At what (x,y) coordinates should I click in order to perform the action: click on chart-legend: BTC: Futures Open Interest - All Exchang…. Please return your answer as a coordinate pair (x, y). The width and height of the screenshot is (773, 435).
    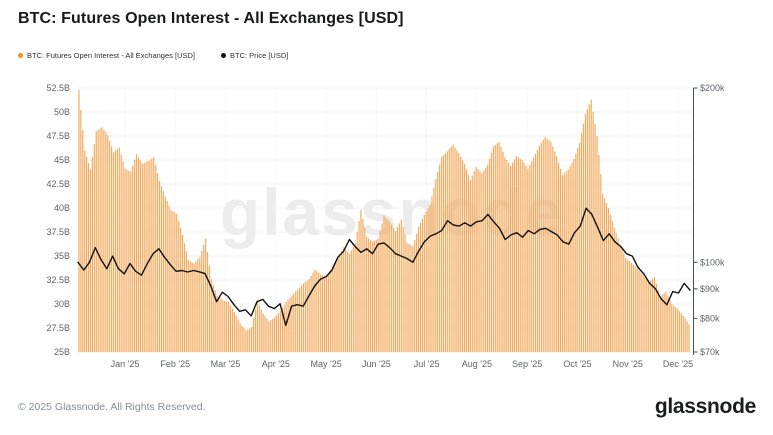
    Looking at the image, I should click on (153, 55).